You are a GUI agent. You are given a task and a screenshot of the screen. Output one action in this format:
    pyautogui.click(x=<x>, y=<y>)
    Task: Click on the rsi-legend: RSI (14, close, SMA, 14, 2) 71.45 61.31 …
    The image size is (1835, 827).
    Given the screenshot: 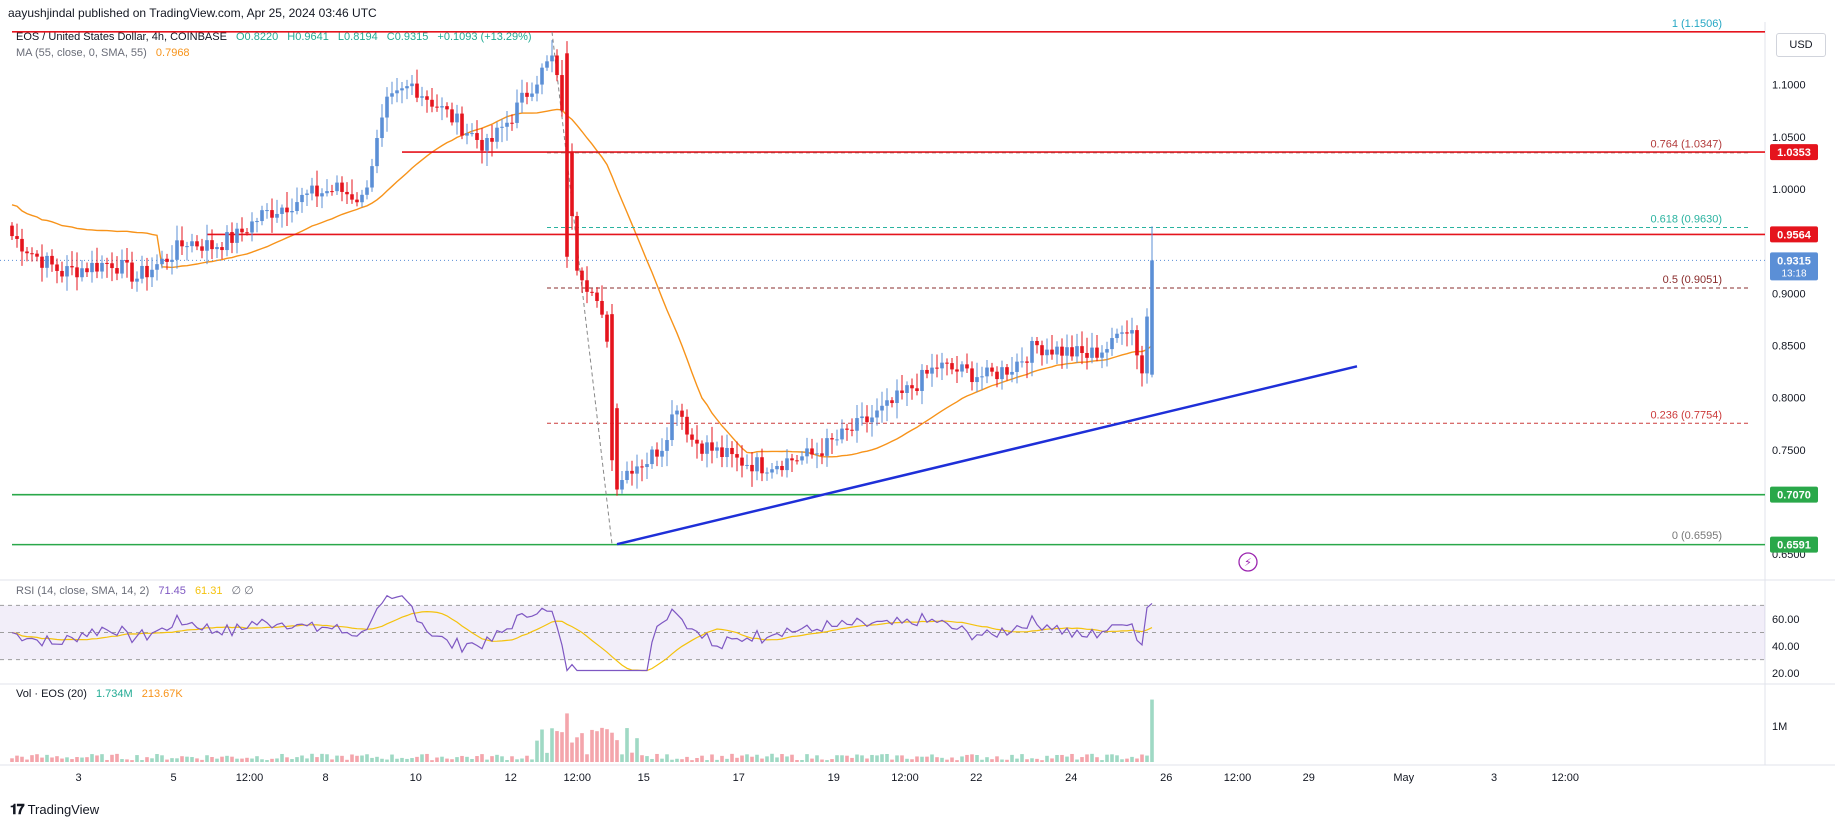 What is the action you would take?
    pyautogui.click(x=138, y=590)
    